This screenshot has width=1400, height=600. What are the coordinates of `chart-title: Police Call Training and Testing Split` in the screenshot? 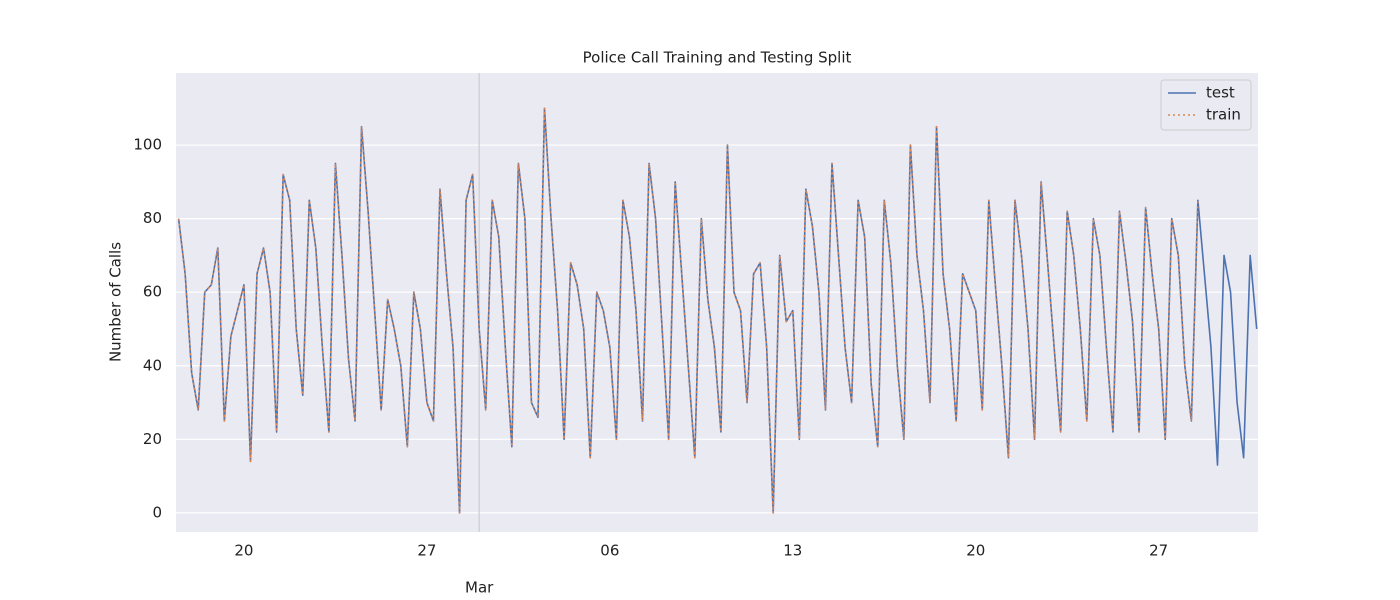 It's located at (717, 58).